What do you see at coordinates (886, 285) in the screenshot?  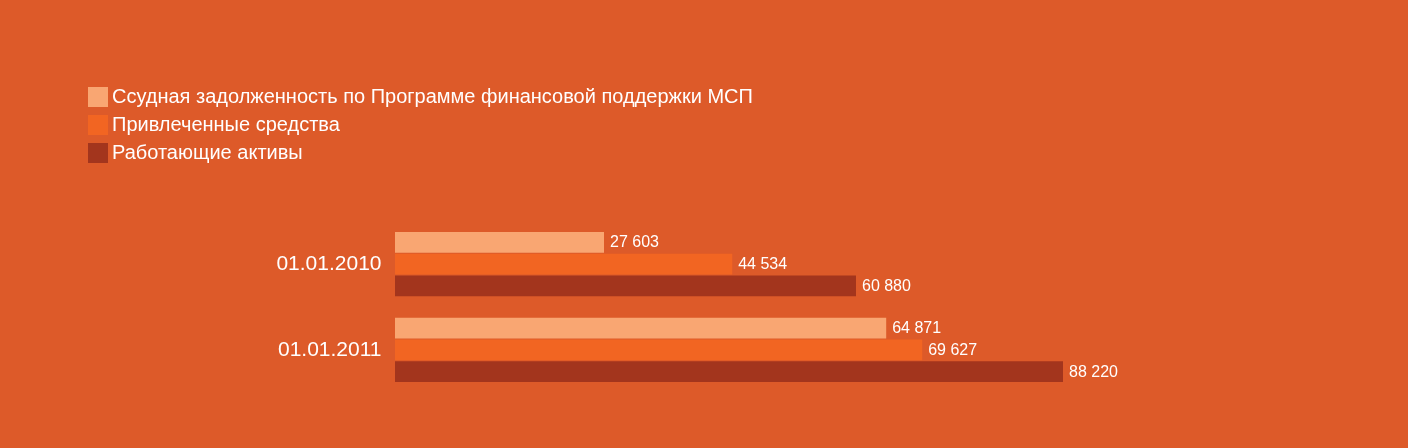 I see `data-label: 60 880` at bounding box center [886, 285].